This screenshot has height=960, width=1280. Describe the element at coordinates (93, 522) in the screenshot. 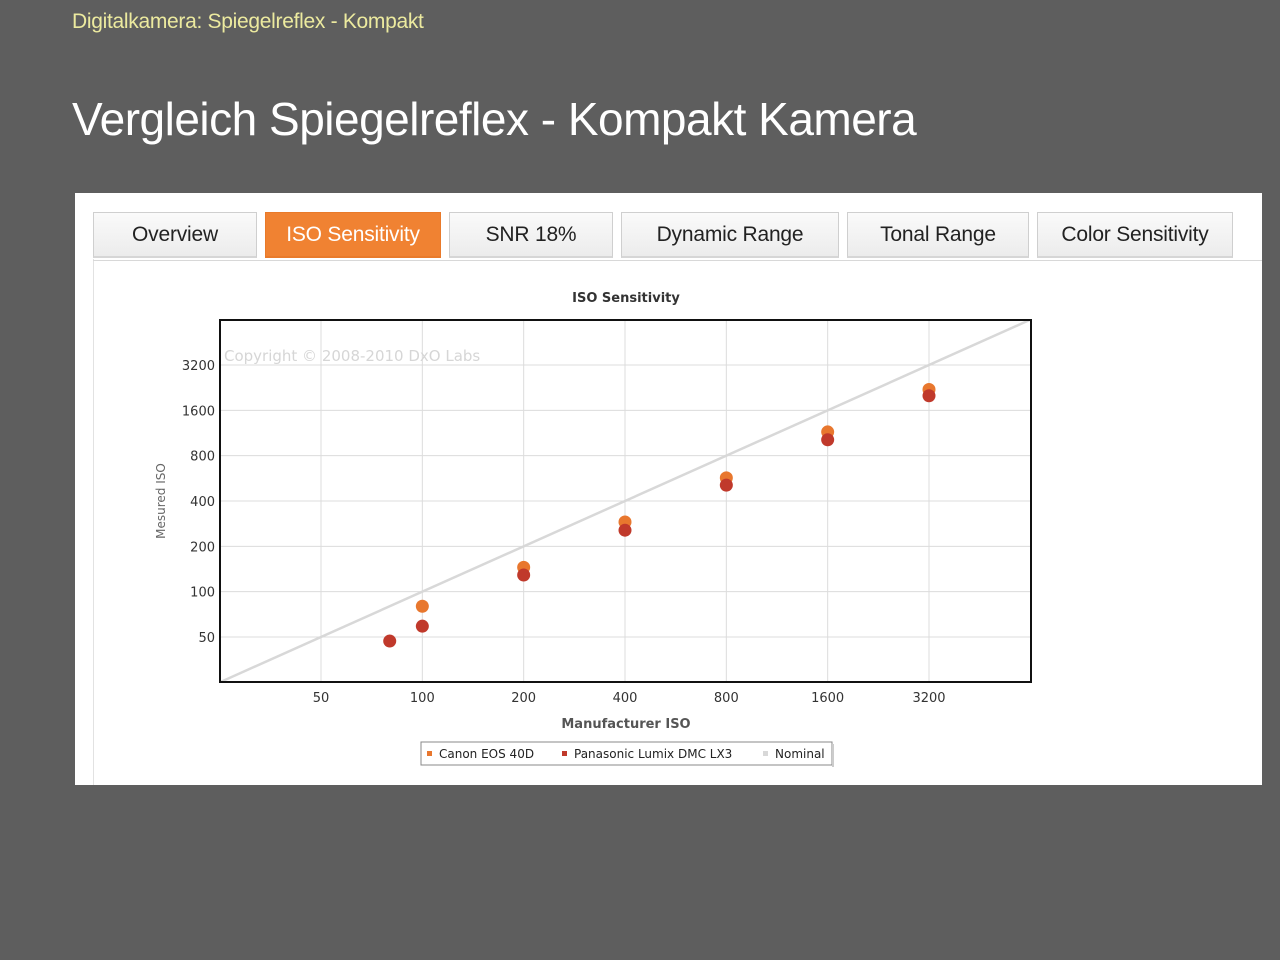

I see `panel-divider` at that location.